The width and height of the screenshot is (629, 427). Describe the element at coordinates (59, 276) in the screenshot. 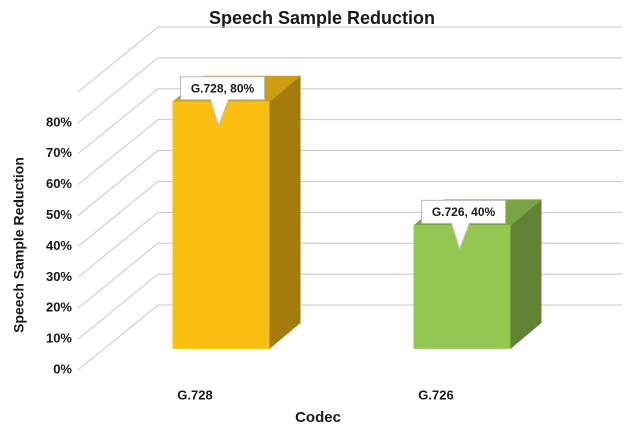

I see `y-tick-label: 30%` at that location.